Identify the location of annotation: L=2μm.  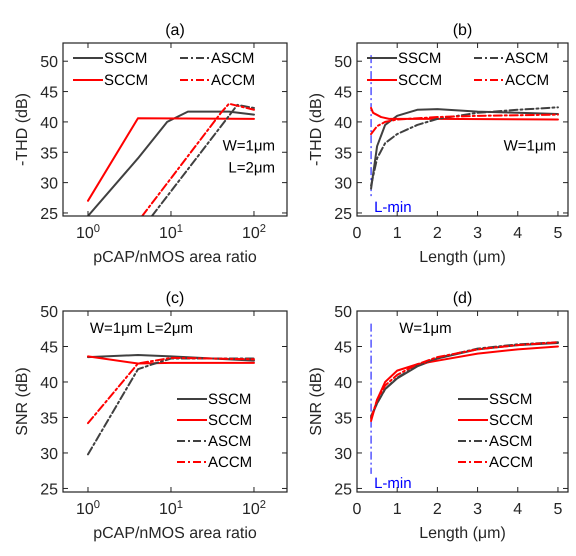
(251, 167).